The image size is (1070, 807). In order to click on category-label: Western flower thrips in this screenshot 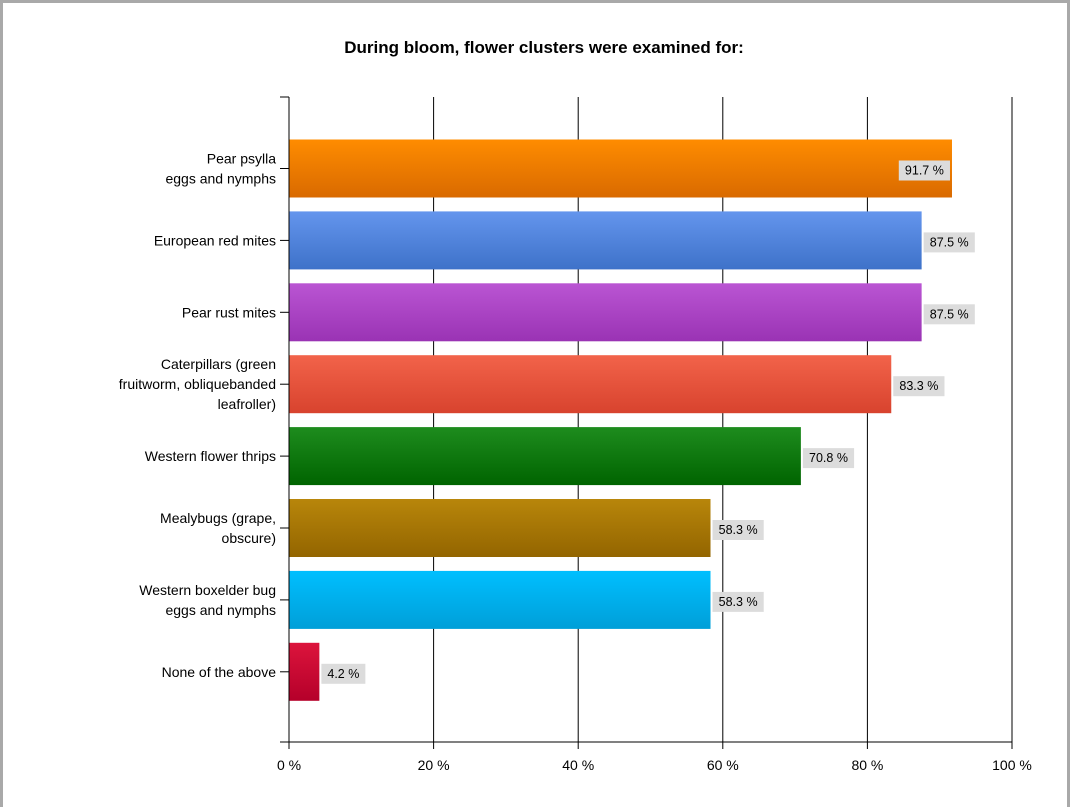, I will do `click(210, 456)`.